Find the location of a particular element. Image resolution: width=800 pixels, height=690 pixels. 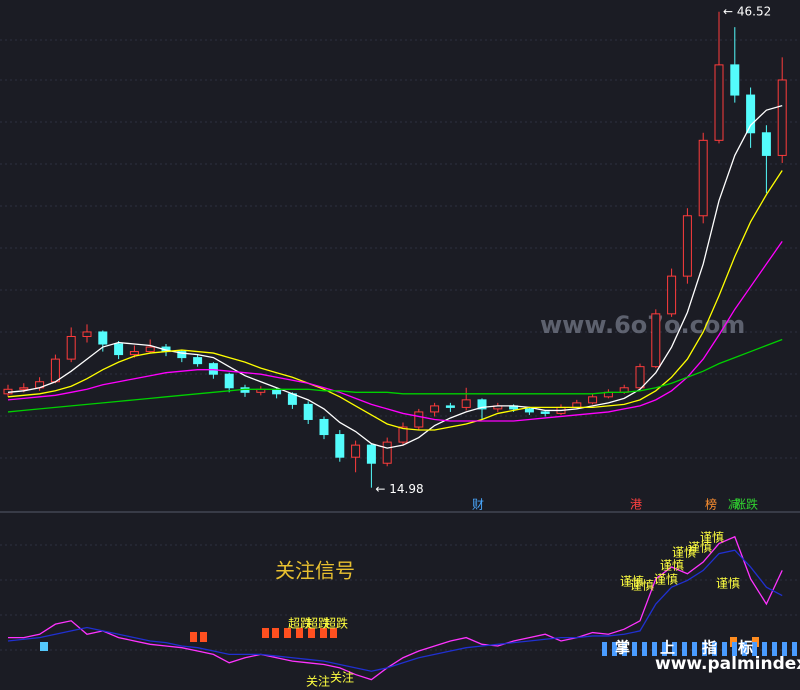

annotation: 标 is located at coordinates (745, 648).